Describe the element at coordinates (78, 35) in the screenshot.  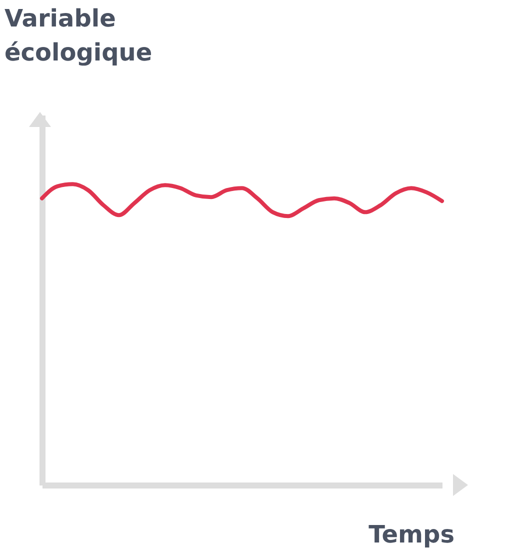
I see `y-axis-title: Variable écologique` at that location.